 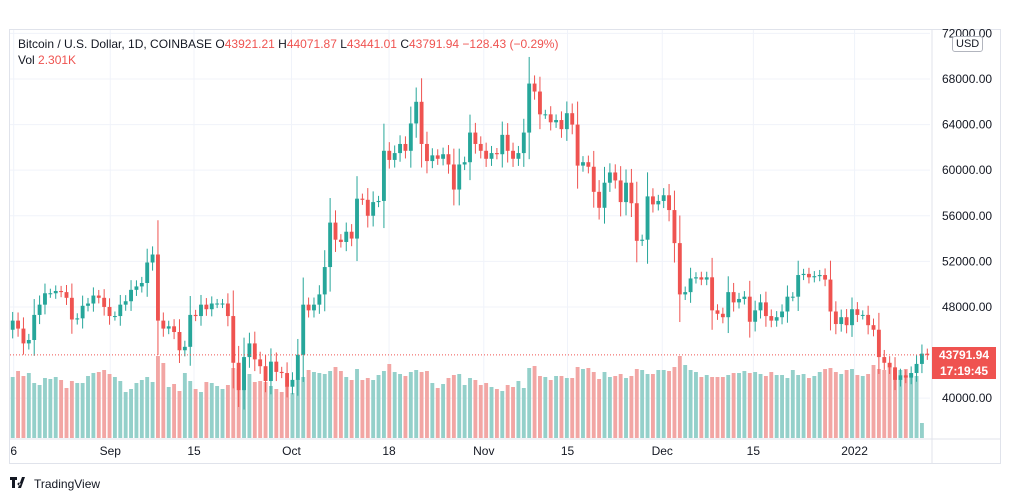 What do you see at coordinates (343, 44) in the screenshot?
I see `low-label: L` at bounding box center [343, 44].